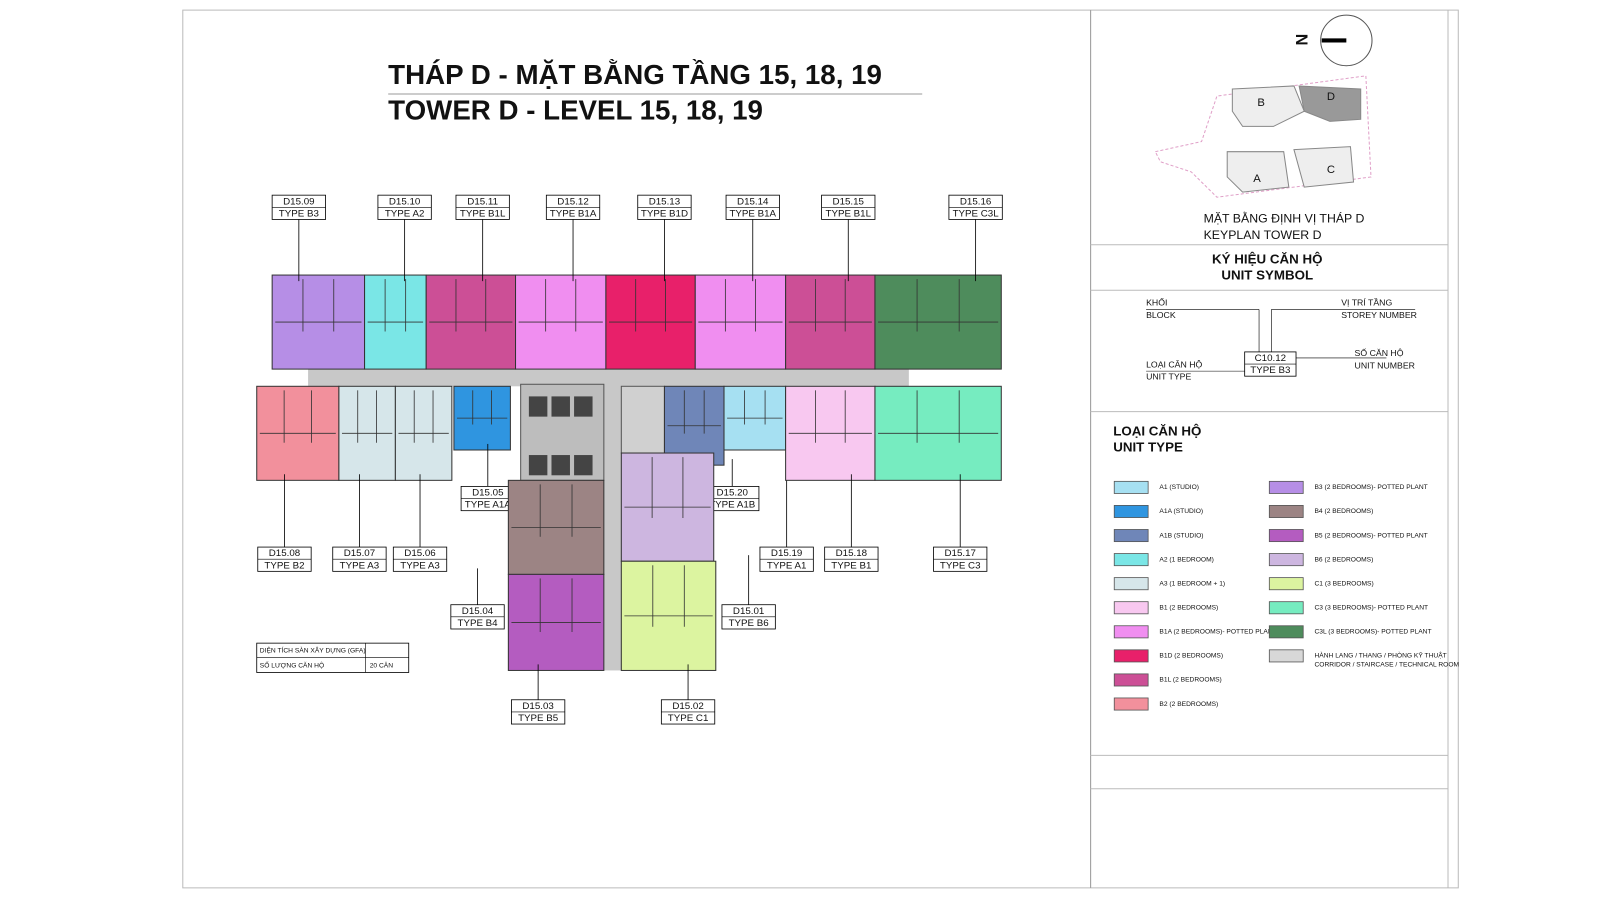 This screenshot has height=900, width=1600. What do you see at coordinates (1174, 364) in the screenshot?
I see `symbol-note: LOẠI CĂN HỘ` at bounding box center [1174, 364].